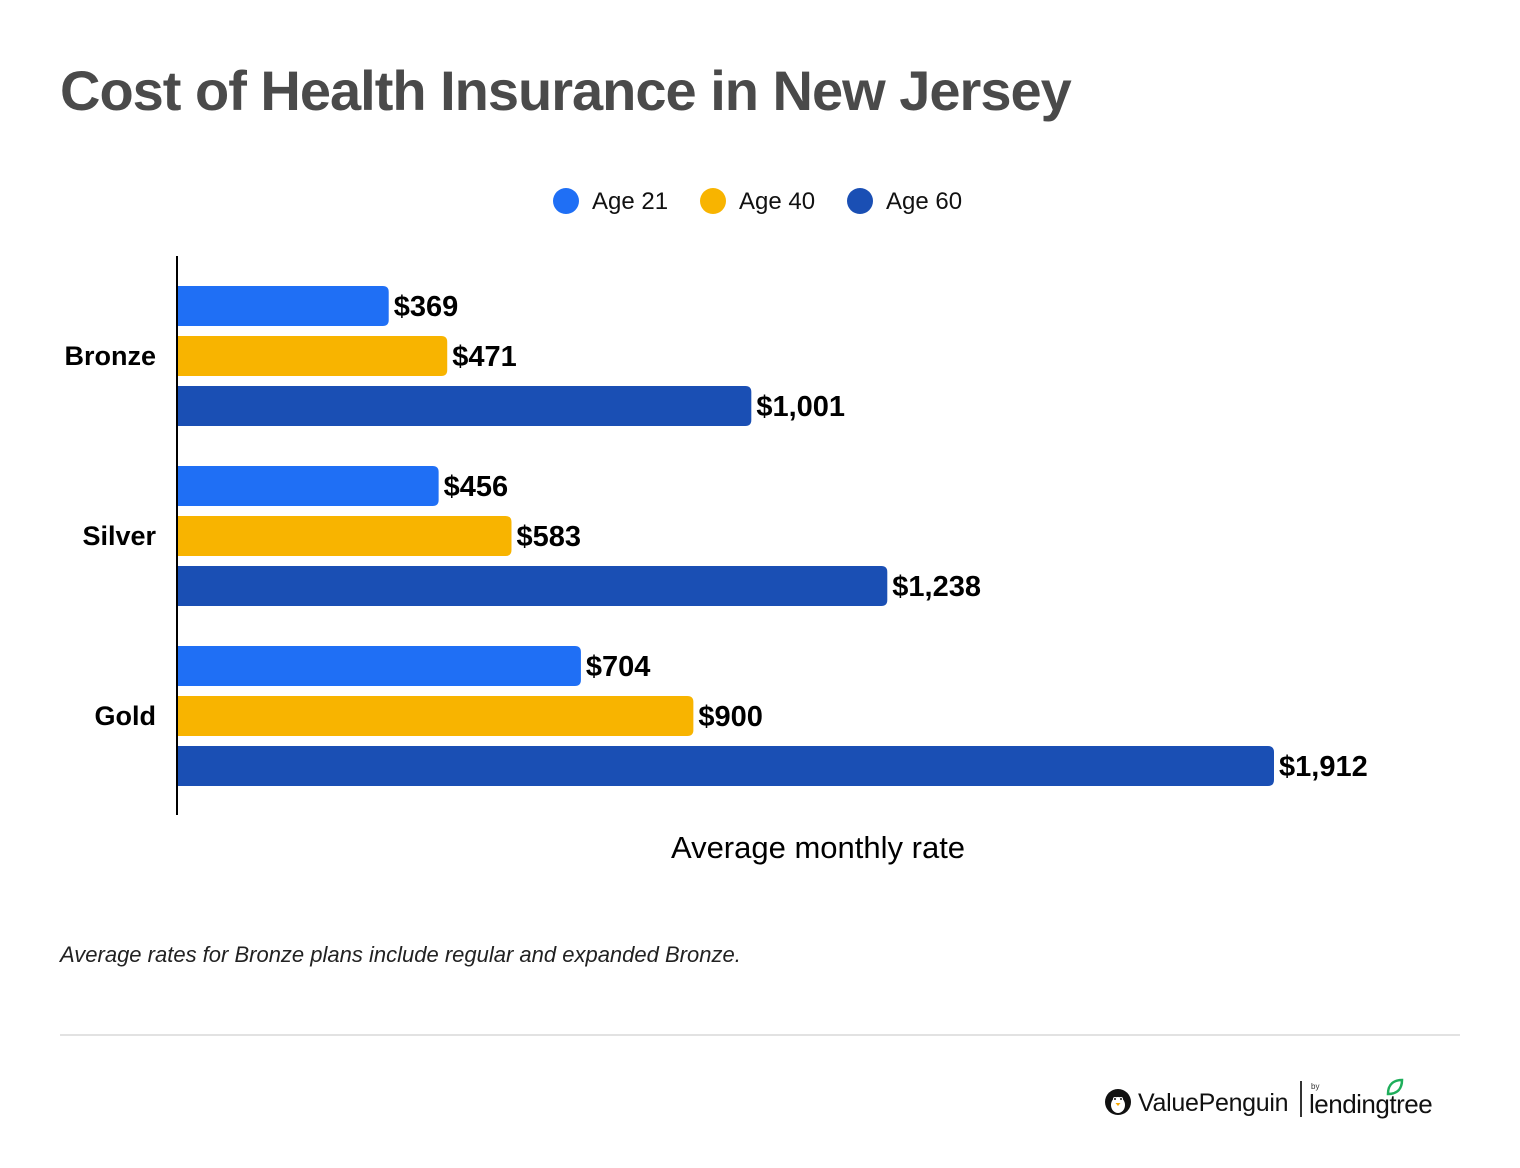  What do you see at coordinates (1323, 767) in the screenshot?
I see `data-label-gold-age-60: $1,912` at bounding box center [1323, 767].